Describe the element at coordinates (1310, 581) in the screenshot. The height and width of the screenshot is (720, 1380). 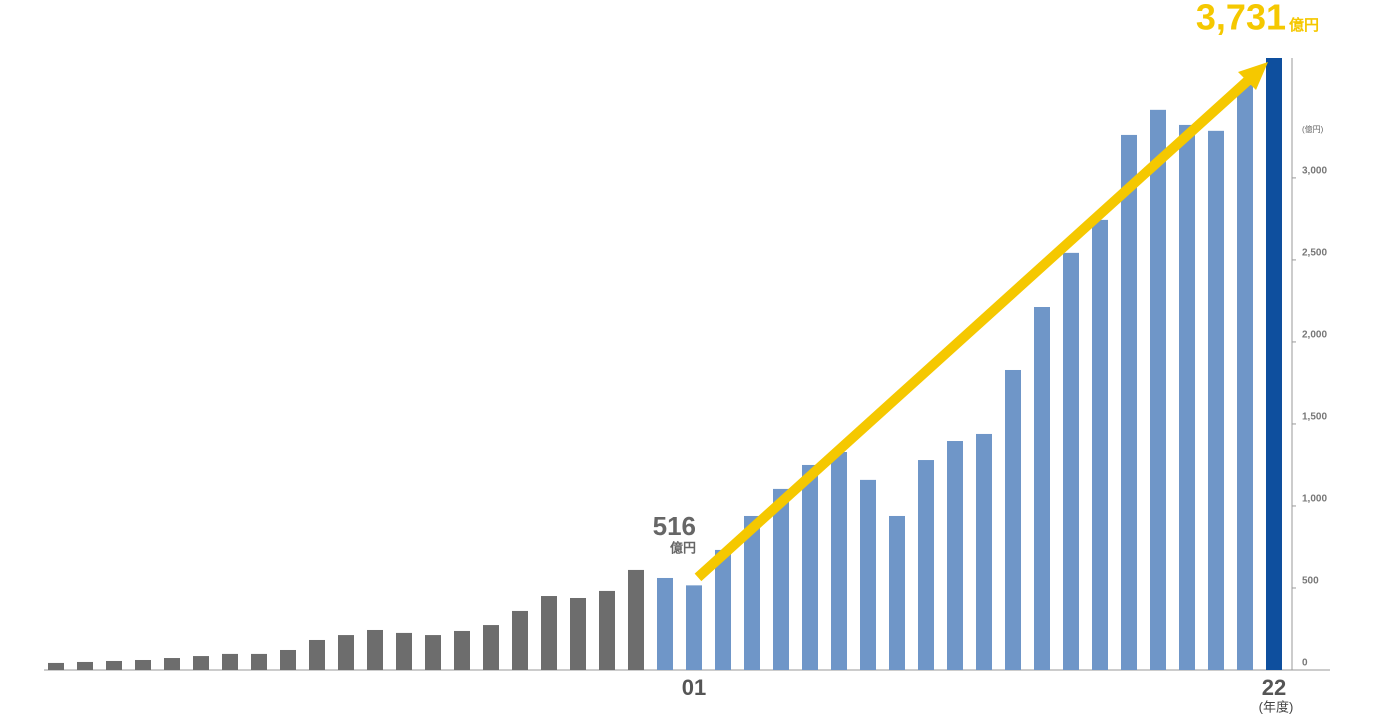
I see `y-tick-label: 500` at that location.